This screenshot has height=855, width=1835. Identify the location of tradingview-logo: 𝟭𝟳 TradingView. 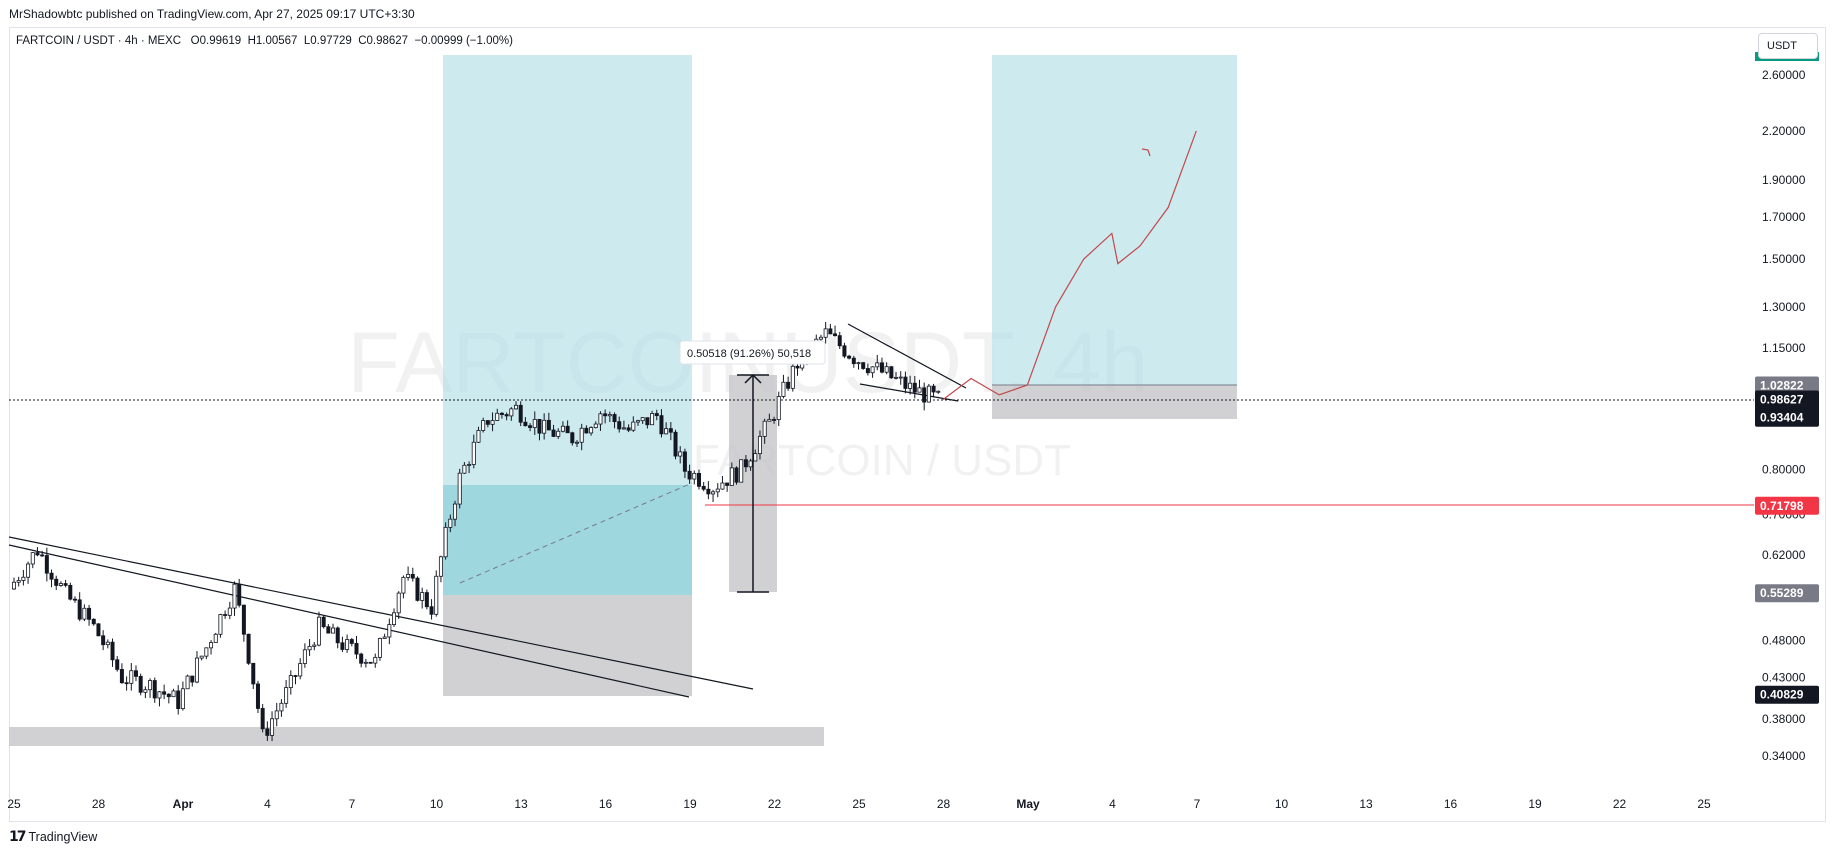
(53, 837).